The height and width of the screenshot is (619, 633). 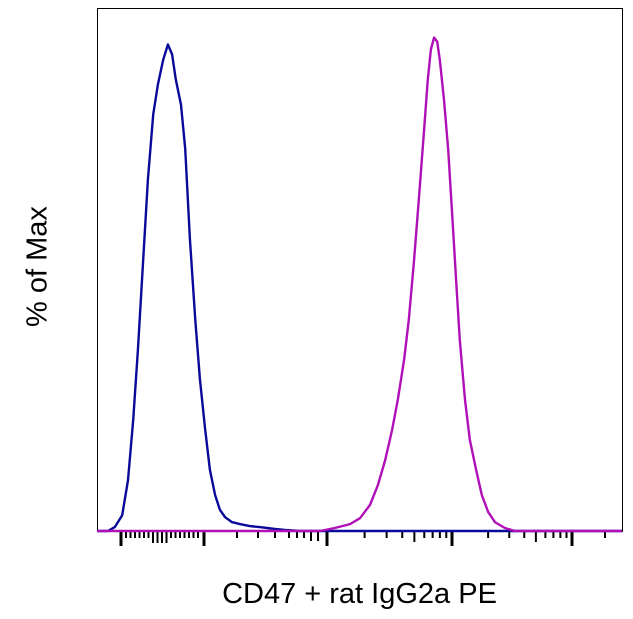 I want to click on x-axis-label: CD47 + rat IgG2a PE, so click(x=359, y=594).